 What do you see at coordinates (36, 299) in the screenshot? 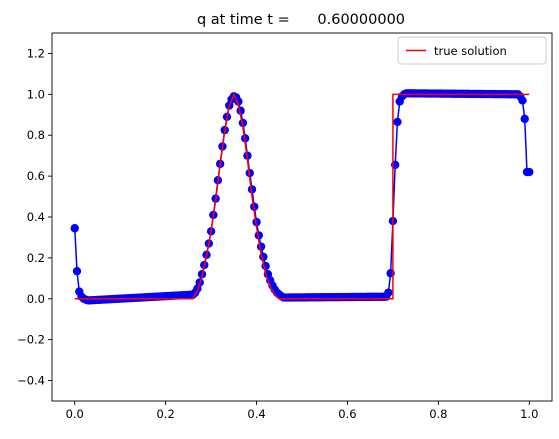
I see `y-tick-label: 0.0` at bounding box center [36, 299].